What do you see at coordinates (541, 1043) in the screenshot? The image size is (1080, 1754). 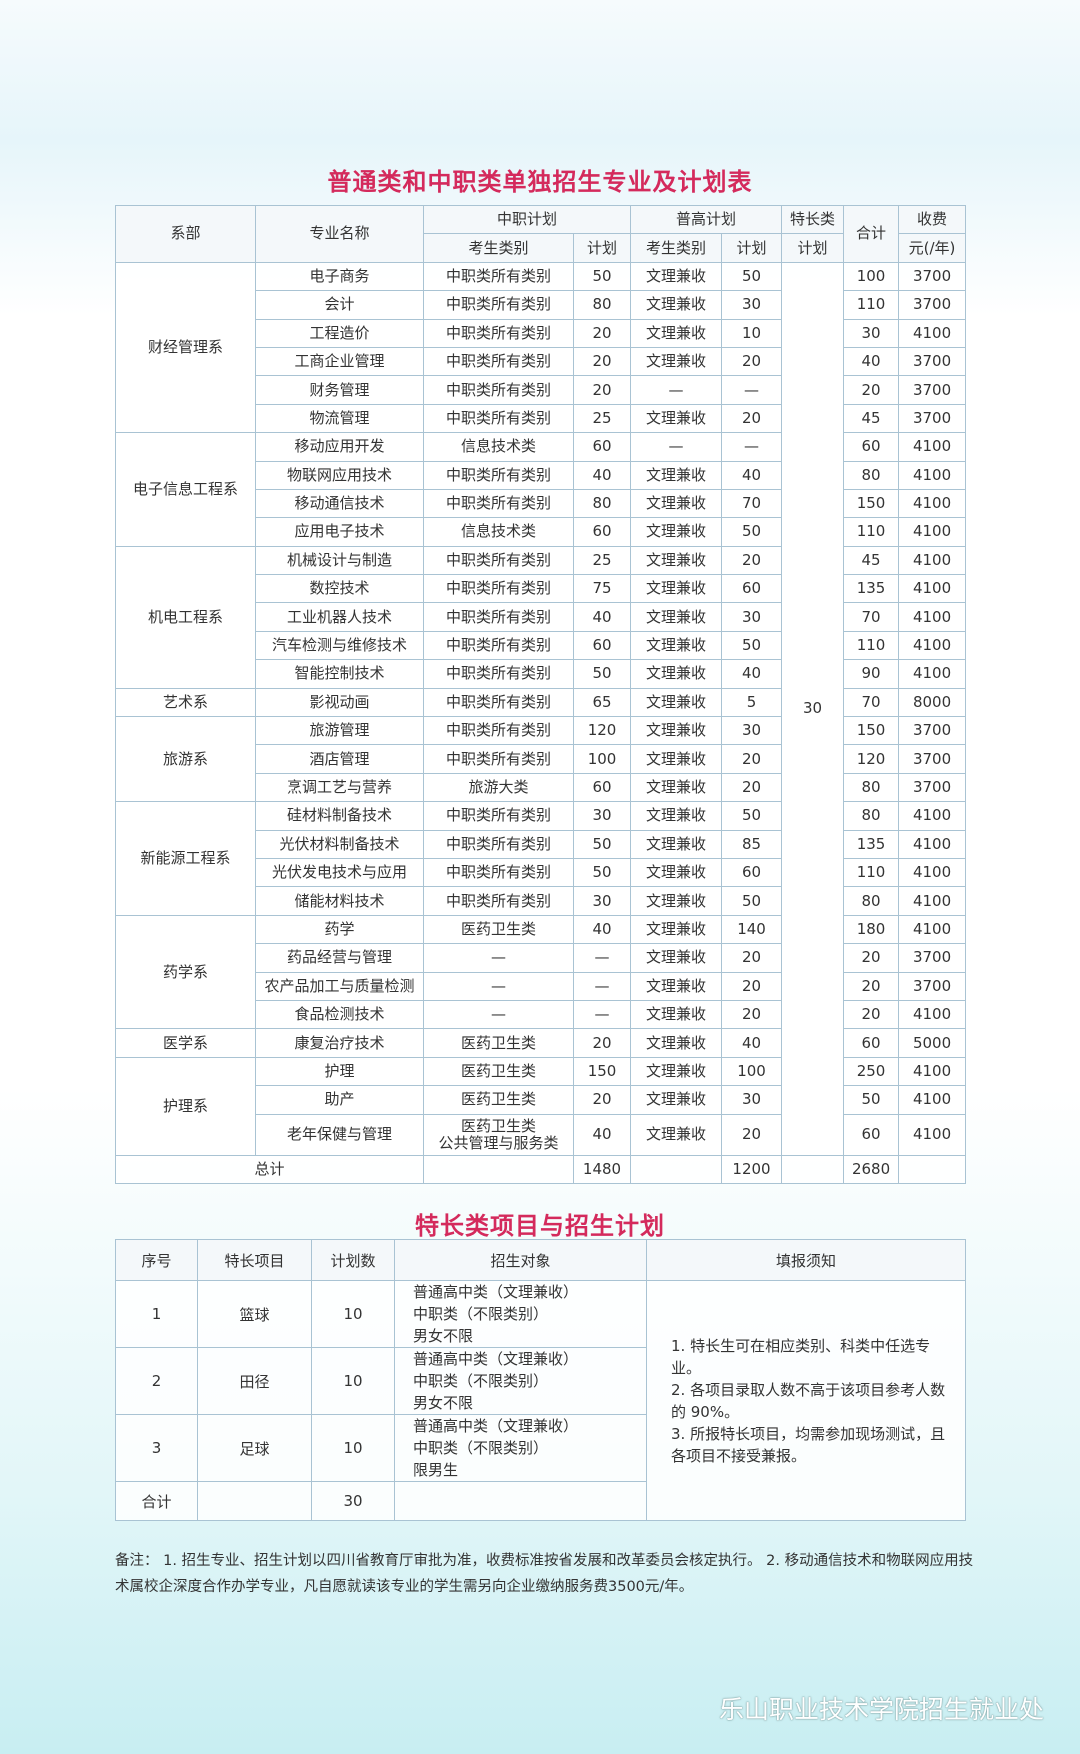 I see `table-row: 医学系 康复治疗技术 医药卫生类 20 文理兼收 40 60 5000` at bounding box center [541, 1043].